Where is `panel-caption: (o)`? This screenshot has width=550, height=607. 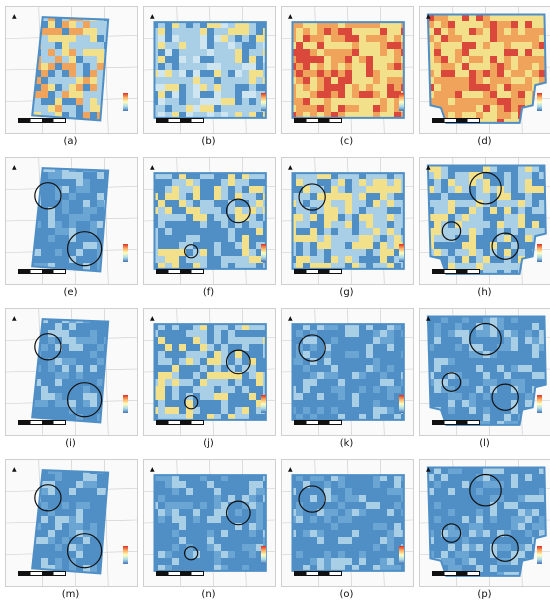
panel-caption: (o) is located at coordinates (346, 596).